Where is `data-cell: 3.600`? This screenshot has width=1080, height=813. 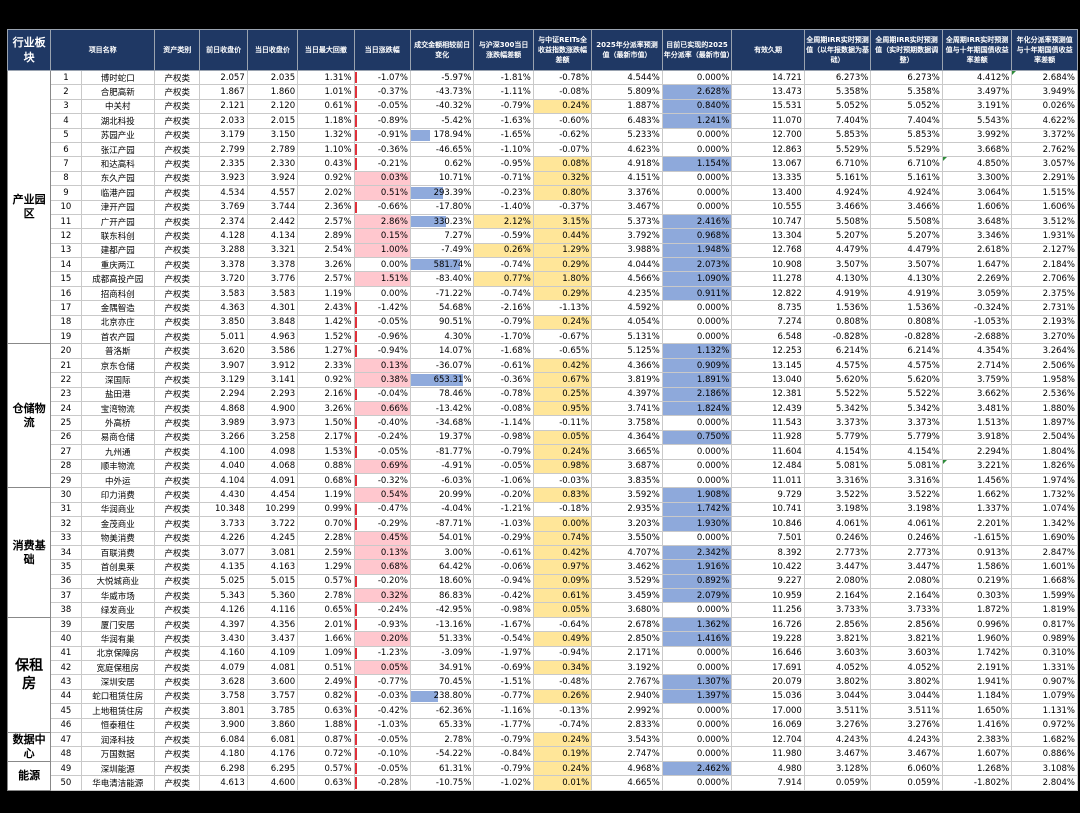 data-cell: 3.600 is located at coordinates (272, 682).